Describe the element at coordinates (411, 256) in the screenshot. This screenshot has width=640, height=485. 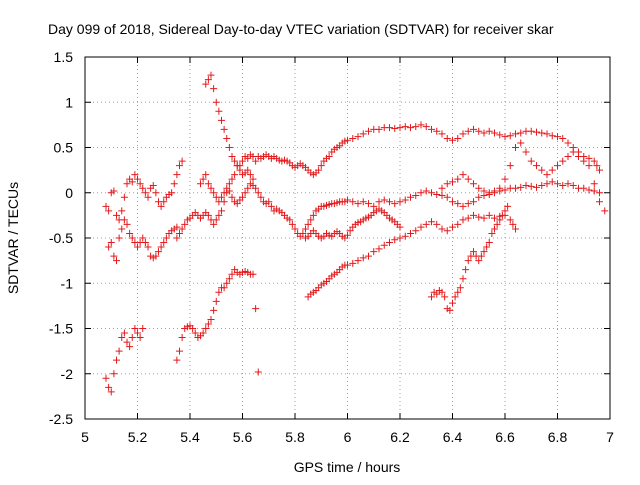
I see `series-track-h` at that location.